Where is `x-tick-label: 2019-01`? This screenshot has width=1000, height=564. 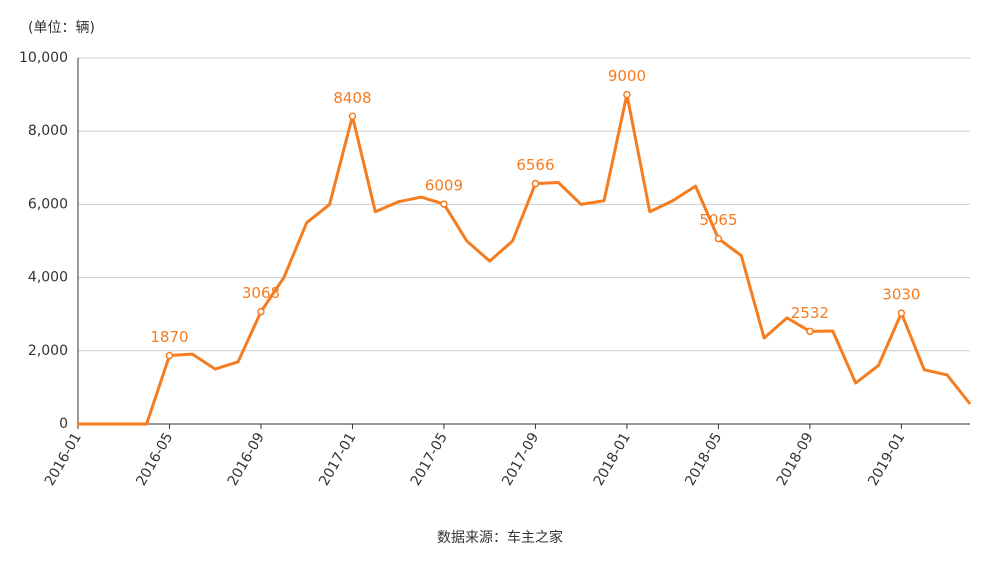 x-tick-label: 2019-01 is located at coordinates (886, 459).